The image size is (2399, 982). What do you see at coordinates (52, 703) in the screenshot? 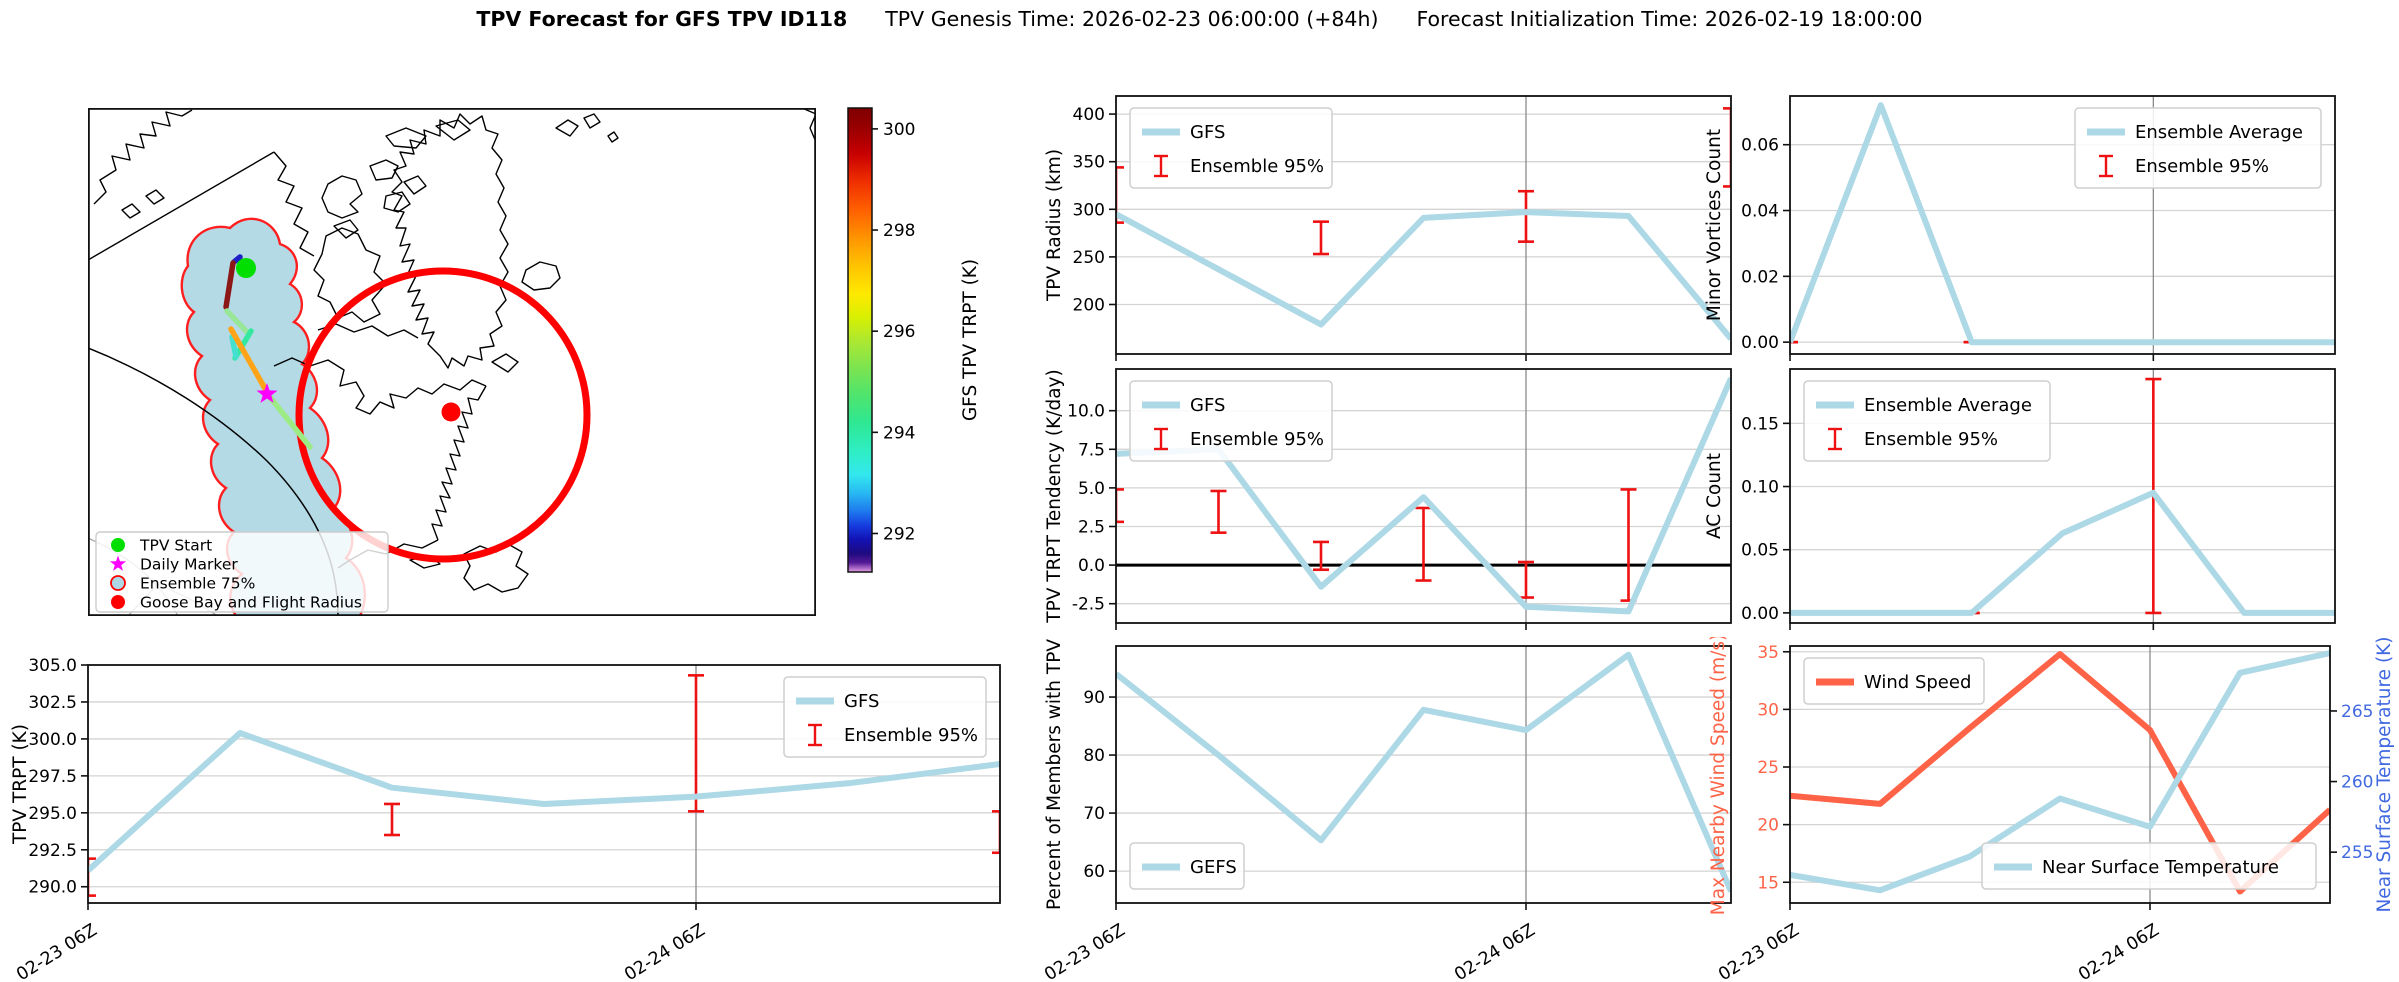
I see `y-tick-label: 302.5` at bounding box center [52, 703].